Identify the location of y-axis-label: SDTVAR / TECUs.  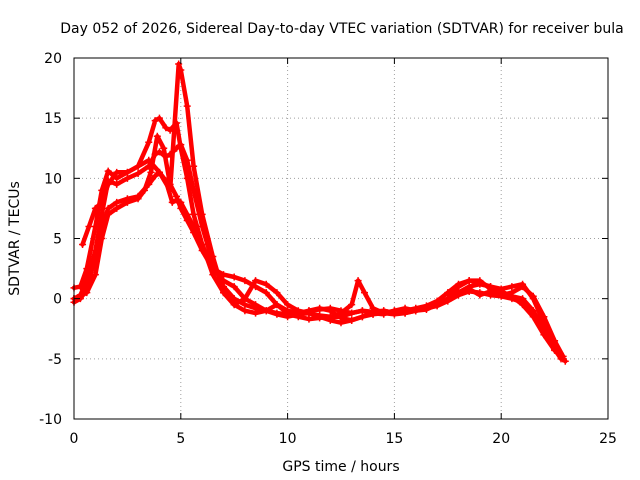
(15, 238).